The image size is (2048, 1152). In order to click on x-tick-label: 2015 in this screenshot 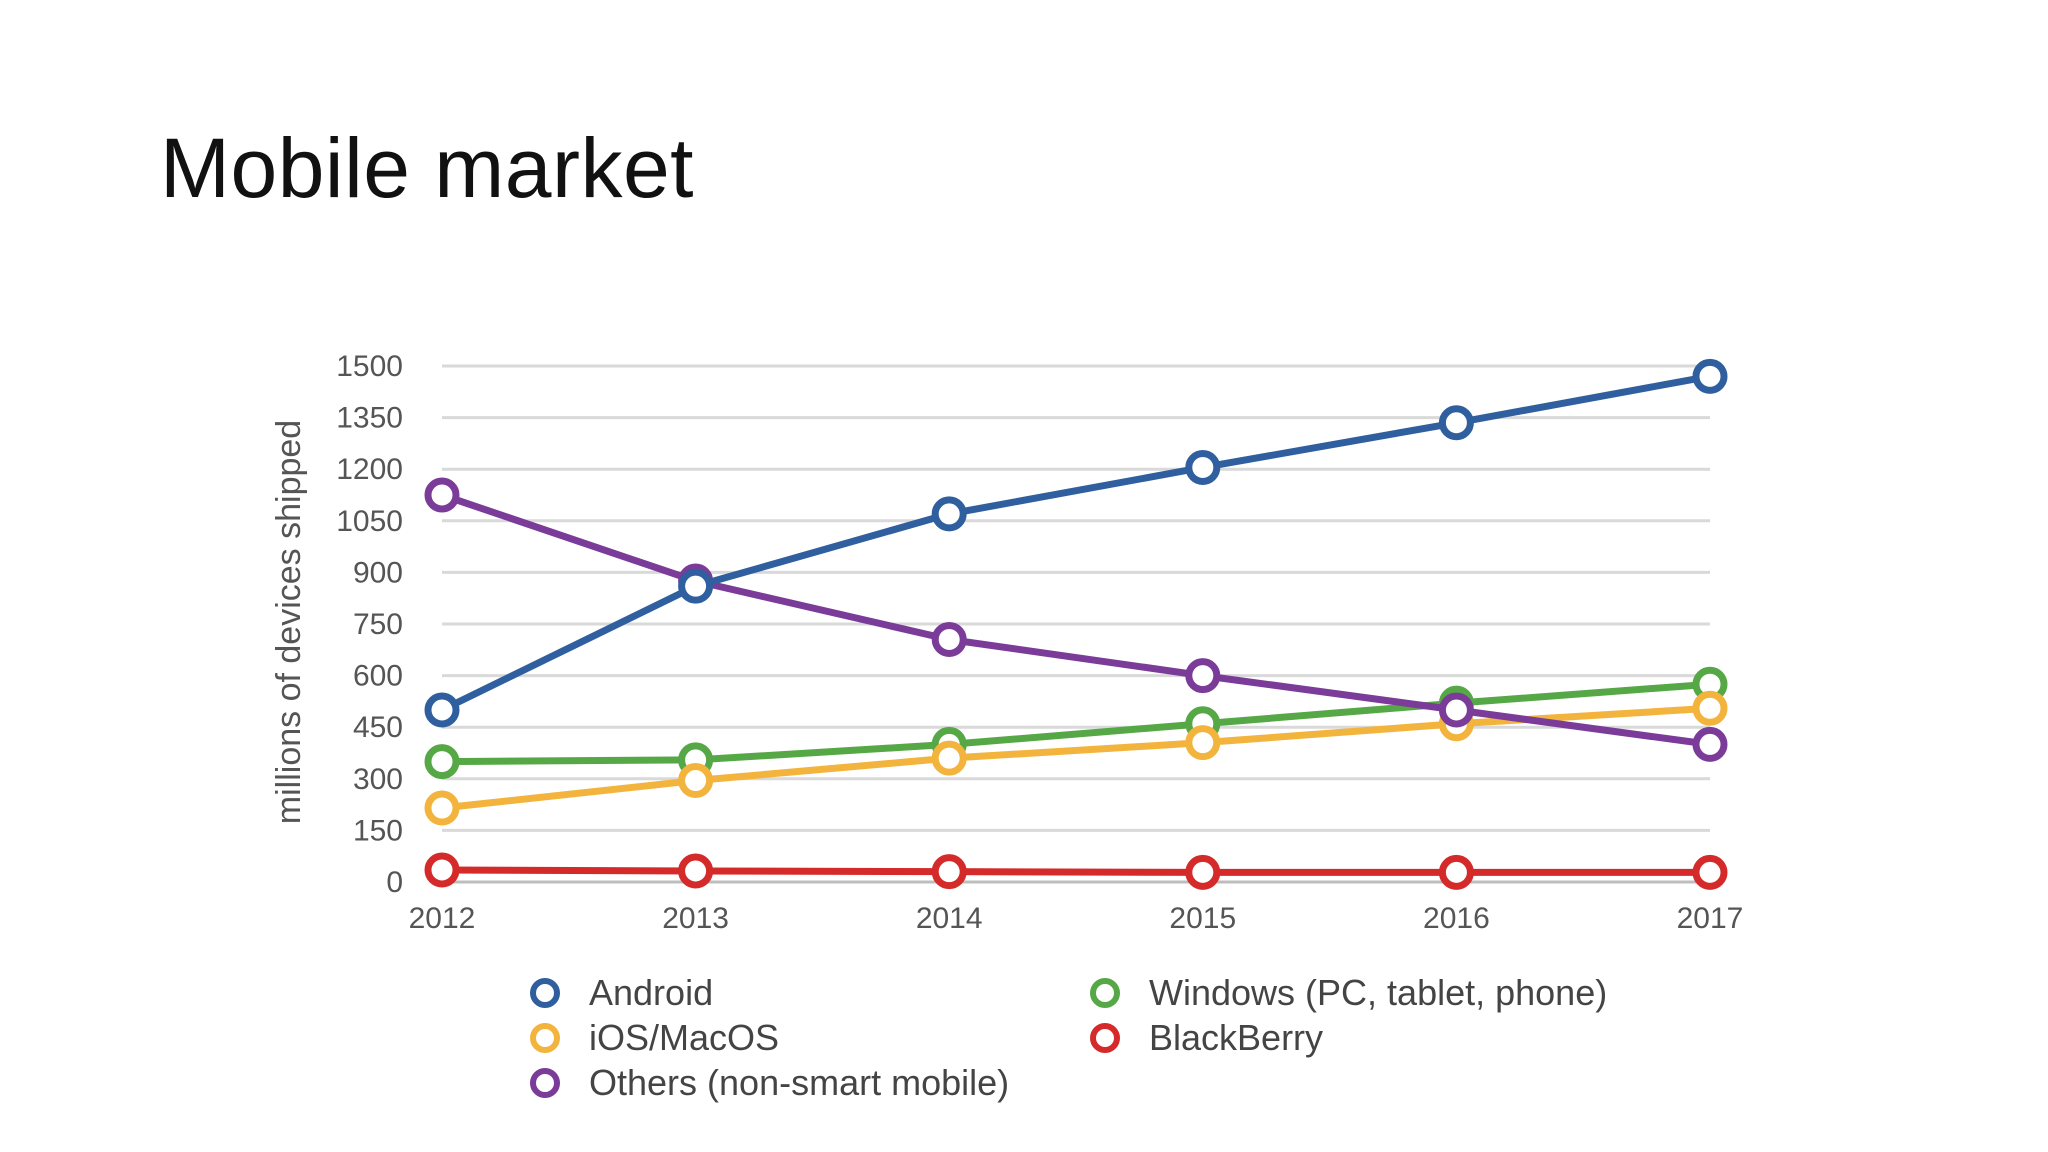, I will do `click(1202, 918)`.